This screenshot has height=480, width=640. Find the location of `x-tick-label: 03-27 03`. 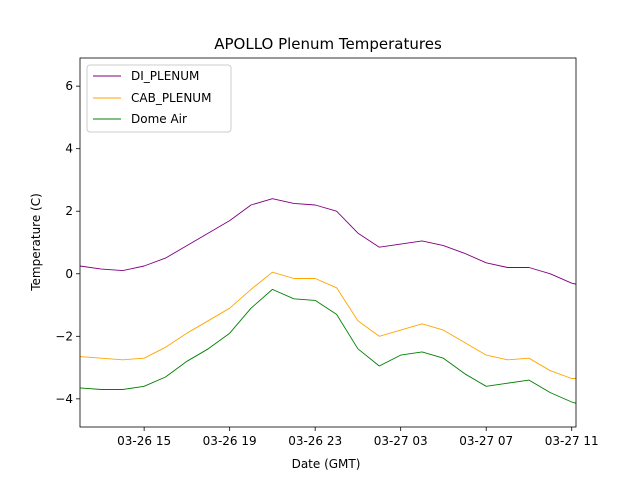

x-tick-label: 03-27 03 is located at coordinates (401, 441).